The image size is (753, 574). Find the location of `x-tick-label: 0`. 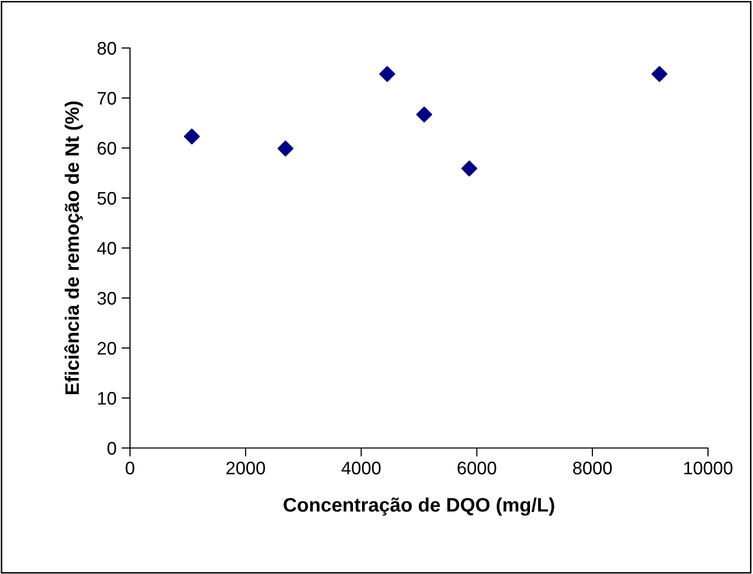

x-tick-label: 0 is located at coordinates (130, 468).